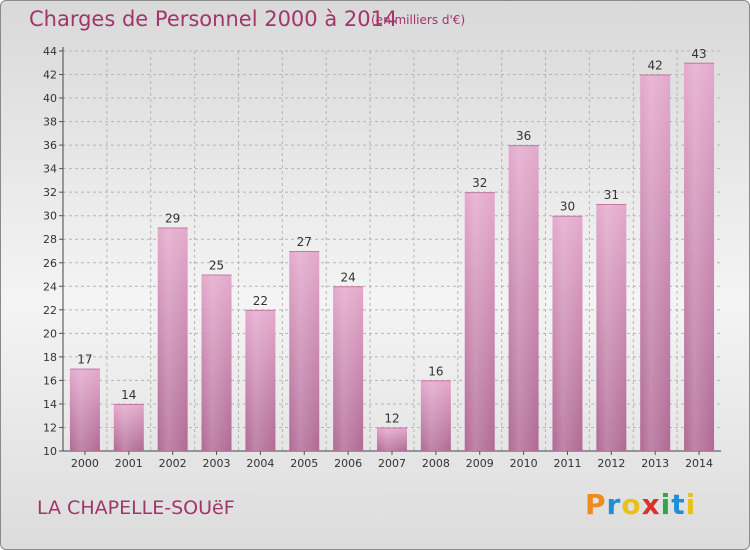 Image resolution: width=750 pixels, height=550 pixels. What do you see at coordinates (651, 504) in the screenshot?
I see `logo-letter: x` at bounding box center [651, 504].